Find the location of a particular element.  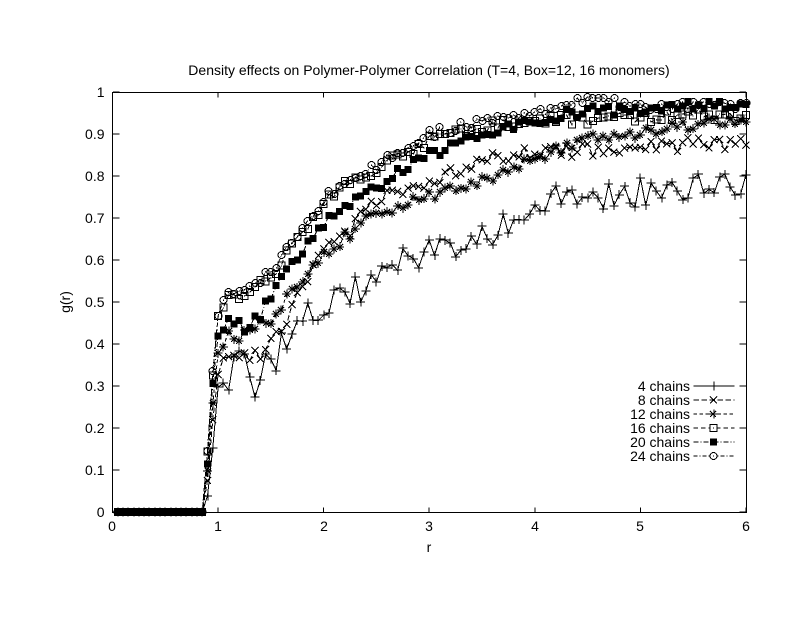

svg-text: 4 is located at coordinates (535, 526).